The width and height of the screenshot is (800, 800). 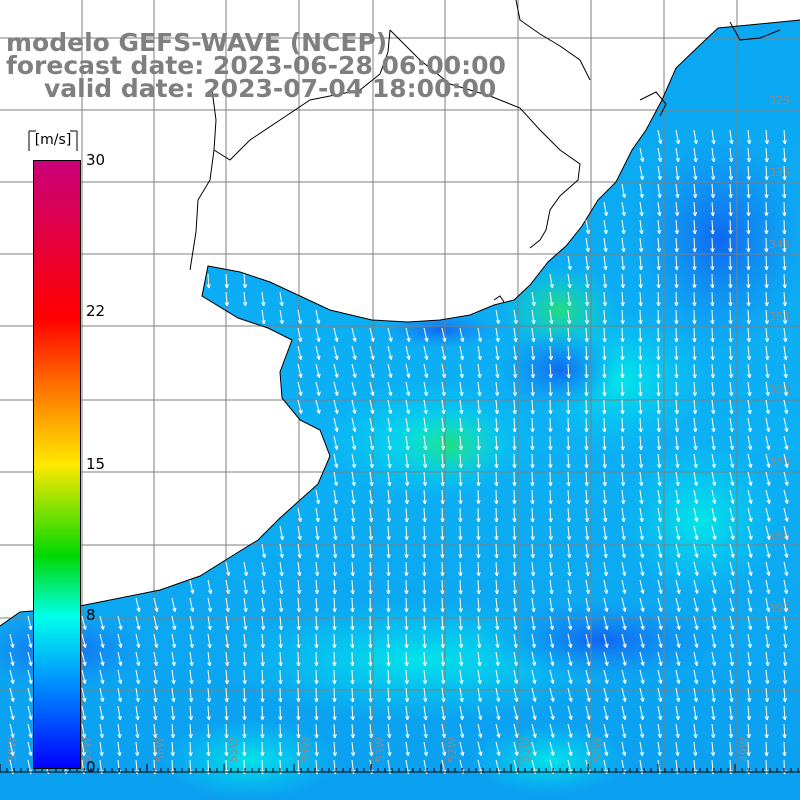 What do you see at coordinates (96, 311) in the screenshot?
I see `colorbar-tick-22: 22` at bounding box center [96, 311].